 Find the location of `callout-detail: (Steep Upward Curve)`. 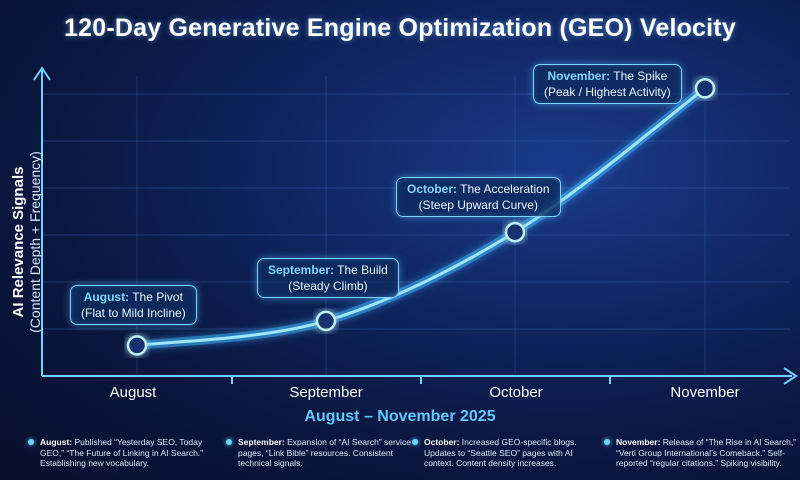

callout-detail: (Steep Upward Curve) is located at coordinates (478, 205).